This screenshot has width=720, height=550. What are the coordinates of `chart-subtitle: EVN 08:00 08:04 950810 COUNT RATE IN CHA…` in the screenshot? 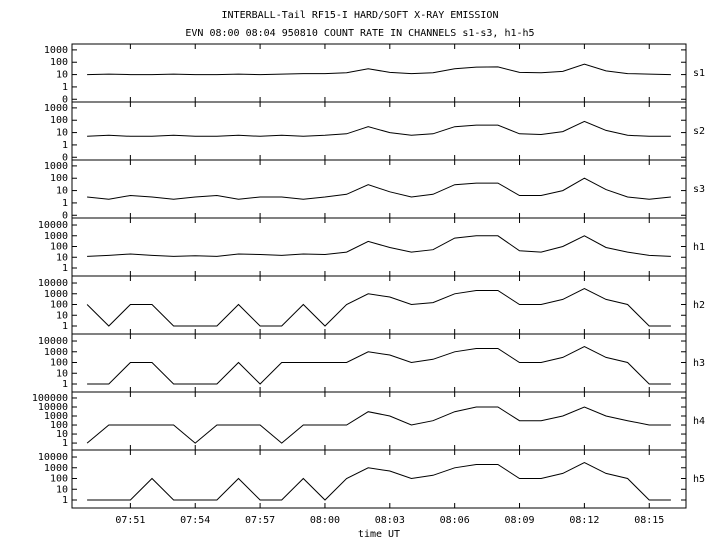 It's located at (359, 33).